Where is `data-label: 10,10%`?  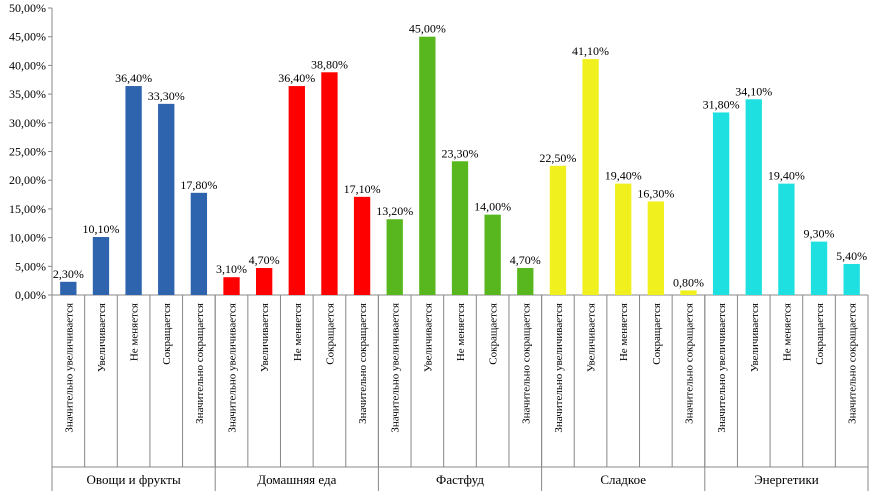 data-label: 10,10% is located at coordinates (100, 229).